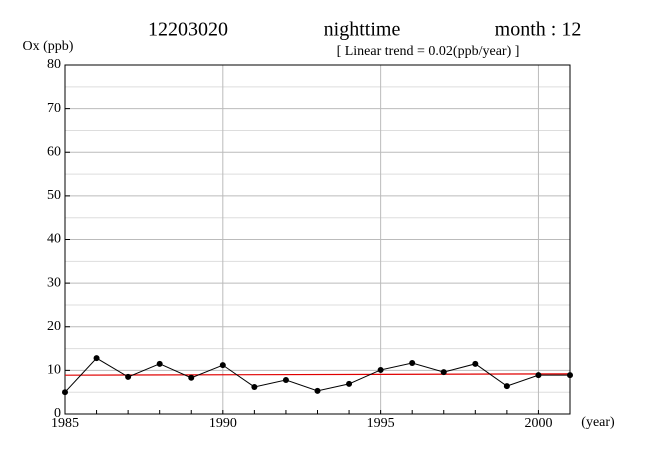  Describe the element at coordinates (538, 30) in the screenshot. I see `month-title: month : 12` at that location.